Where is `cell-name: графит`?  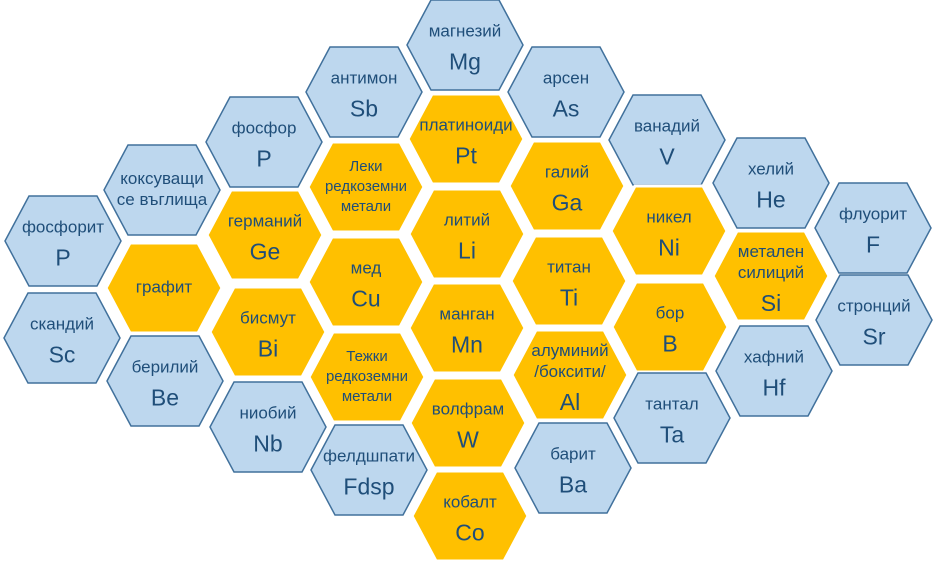 cell-name: графит is located at coordinates (164, 286).